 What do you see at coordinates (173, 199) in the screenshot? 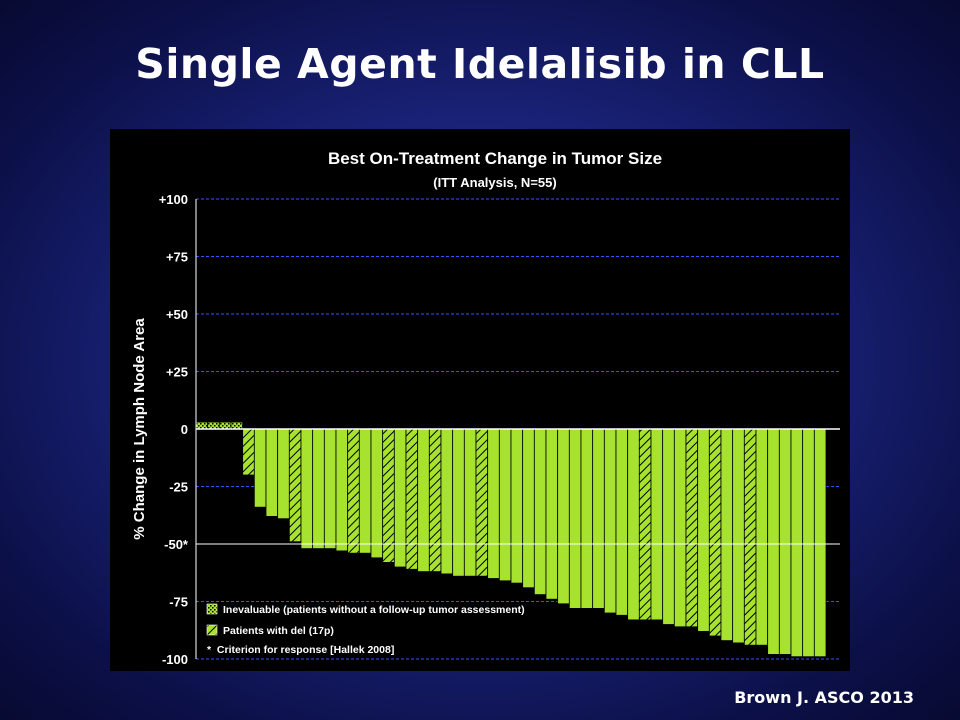
I see `y-tick-label: +100` at bounding box center [173, 199].